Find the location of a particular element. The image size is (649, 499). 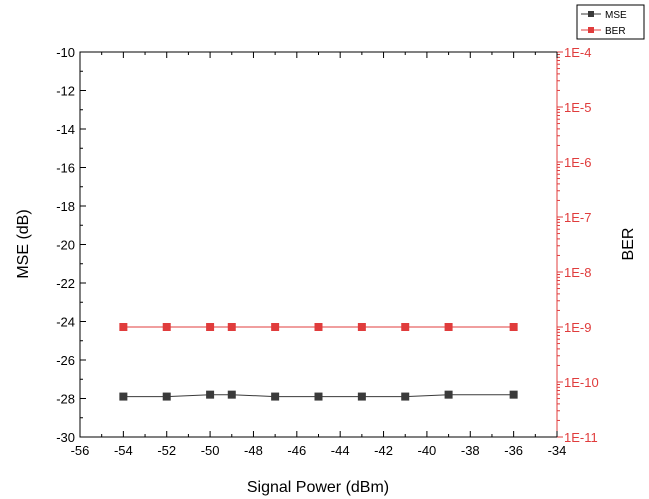

x-tick-label: -54 is located at coordinates (123, 450).